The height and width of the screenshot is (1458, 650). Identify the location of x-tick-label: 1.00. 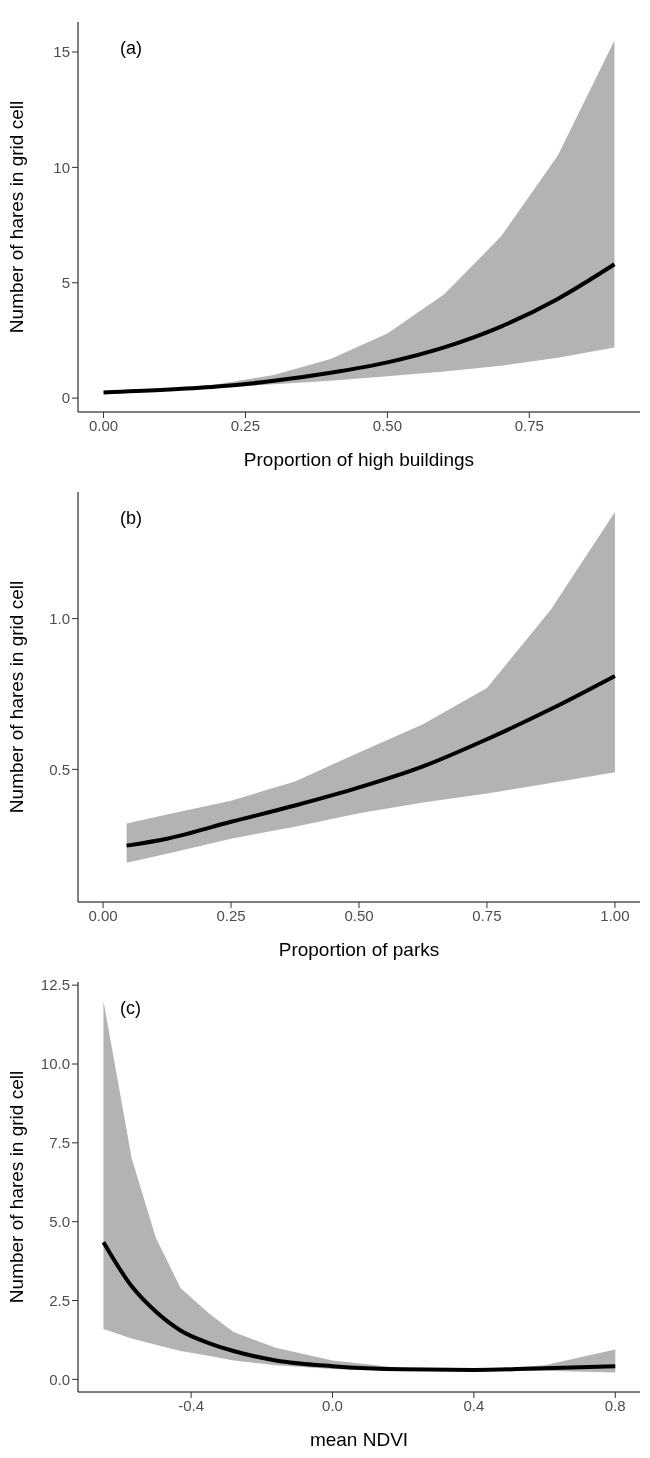
(615, 915).